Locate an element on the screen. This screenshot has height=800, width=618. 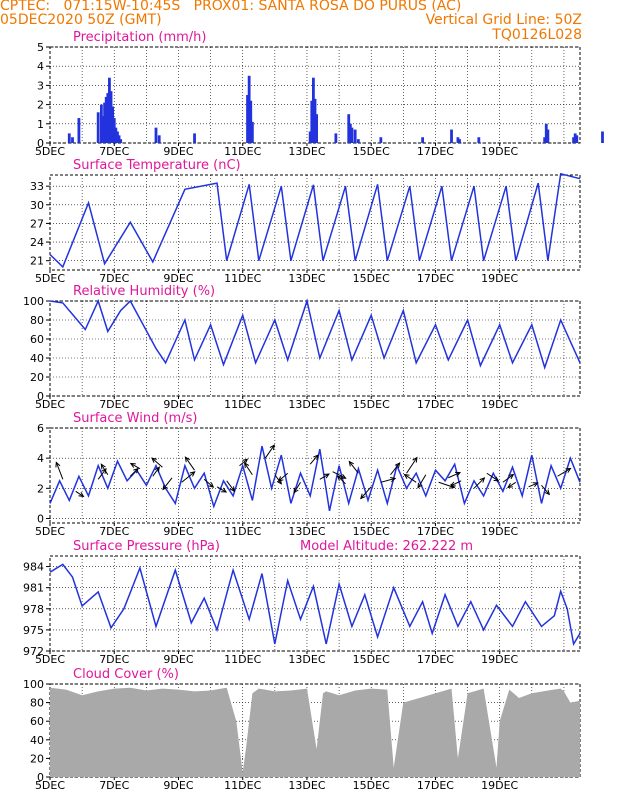
cloud-area is located at coordinates (315, 732).